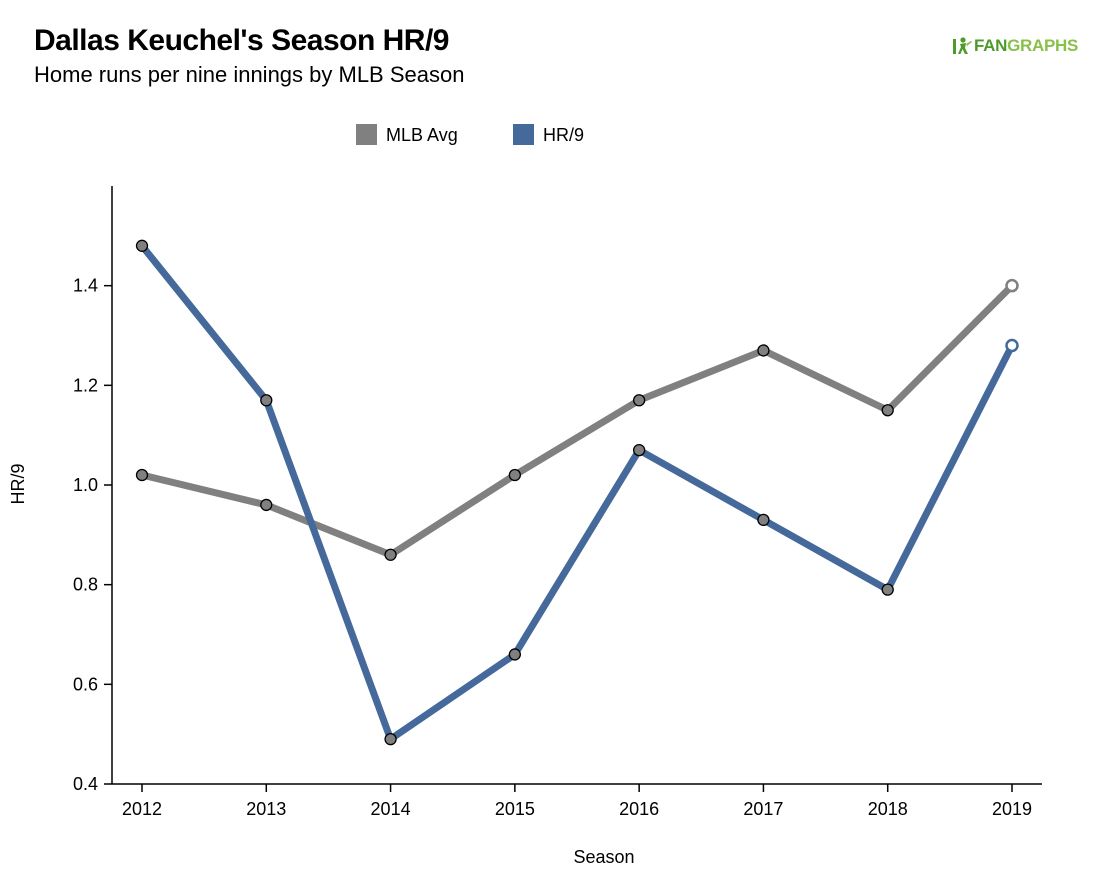  I want to click on y-tick-label: 1.4, so click(85, 286).